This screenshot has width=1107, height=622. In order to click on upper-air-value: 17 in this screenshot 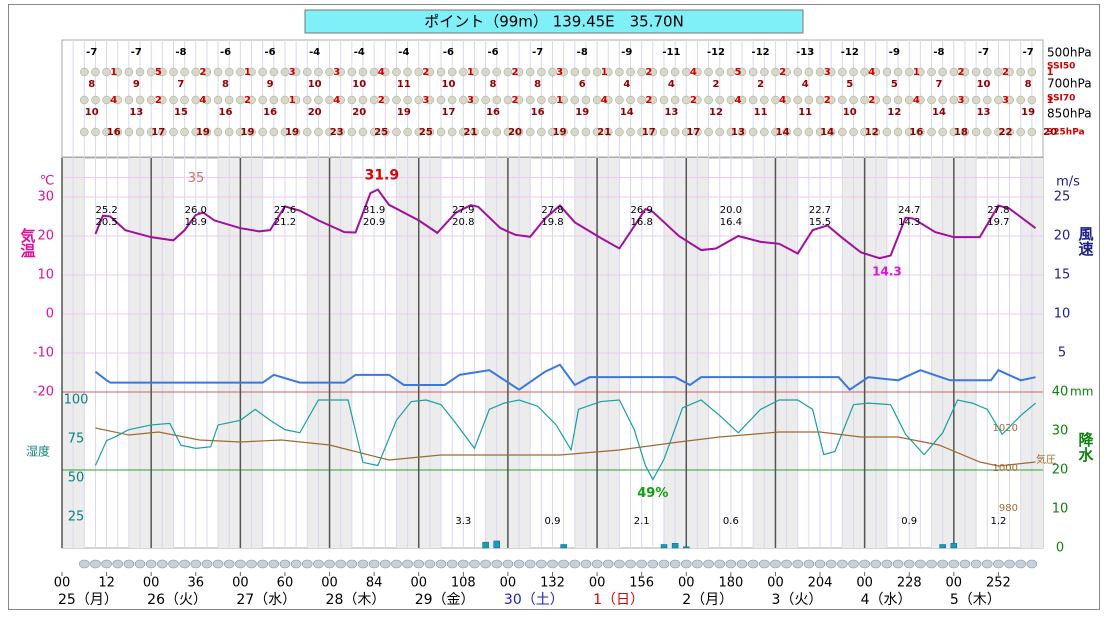, I will do `click(649, 132)`.